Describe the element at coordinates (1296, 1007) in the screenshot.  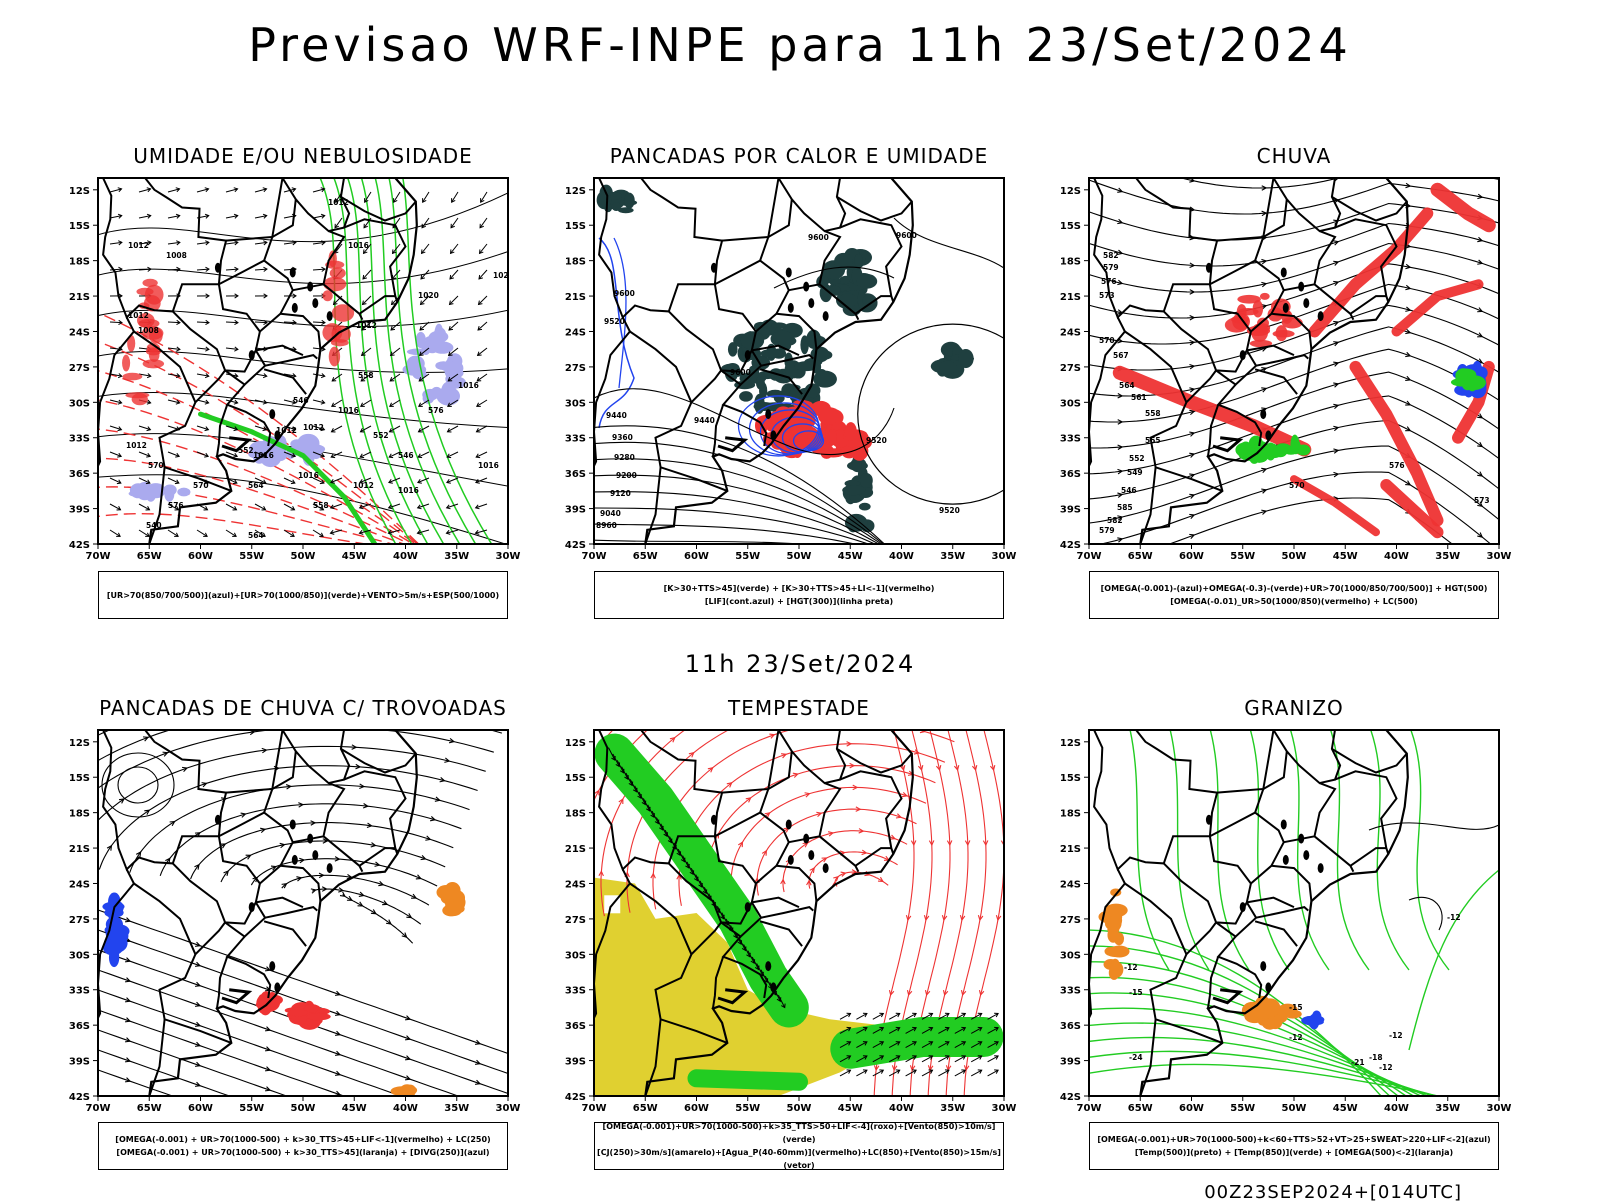
I see `contour-label: -15` at that location.